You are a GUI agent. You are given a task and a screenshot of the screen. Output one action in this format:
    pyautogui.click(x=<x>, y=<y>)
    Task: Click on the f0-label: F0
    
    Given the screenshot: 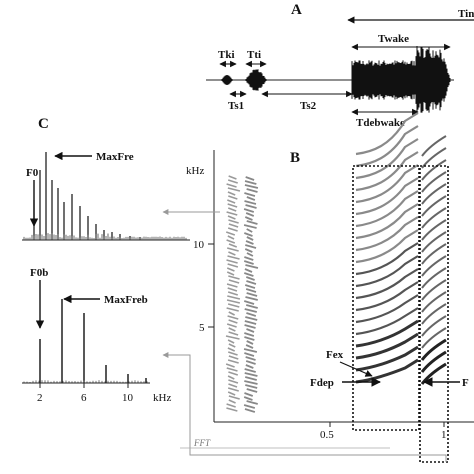 What is the action you would take?
    pyautogui.click(x=32, y=173)
    